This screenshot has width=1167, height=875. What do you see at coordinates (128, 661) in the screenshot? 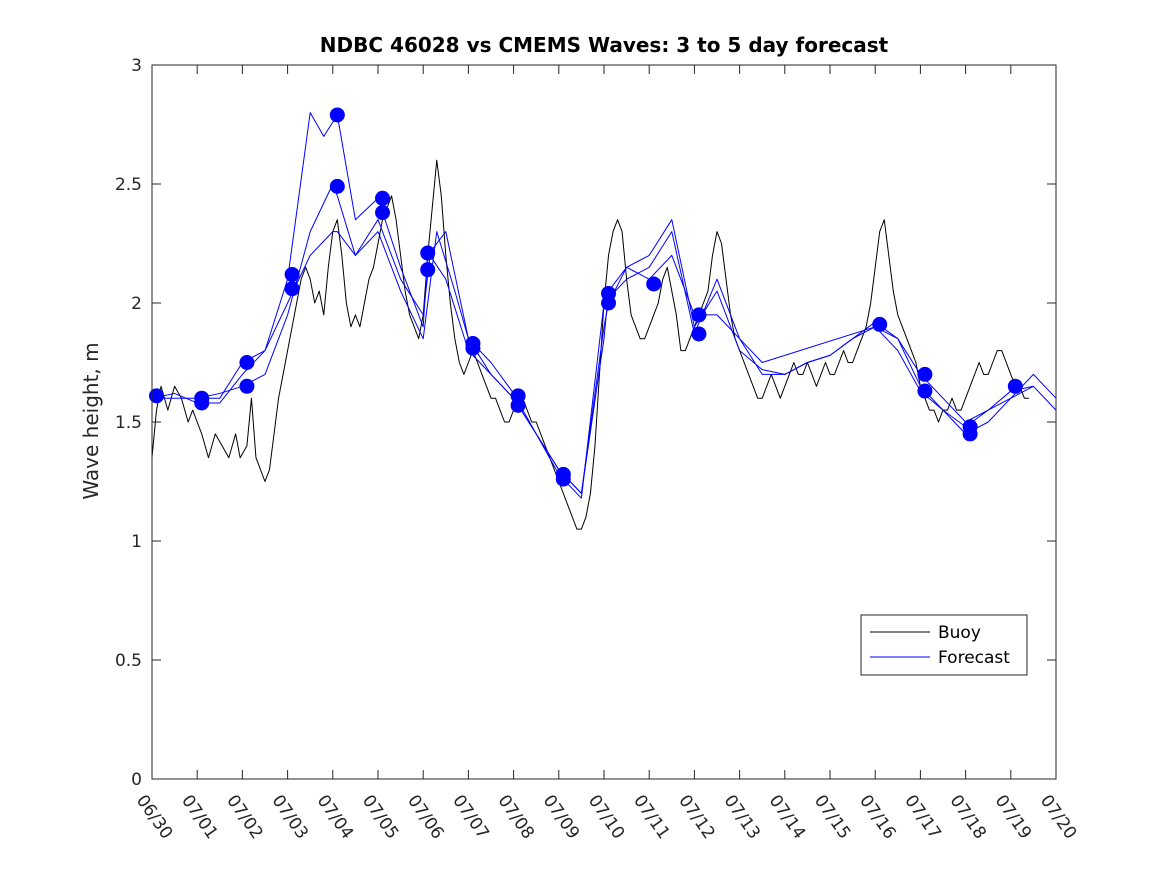
I see `y-tick-label: 0.5` at bounding box center [128, 661].